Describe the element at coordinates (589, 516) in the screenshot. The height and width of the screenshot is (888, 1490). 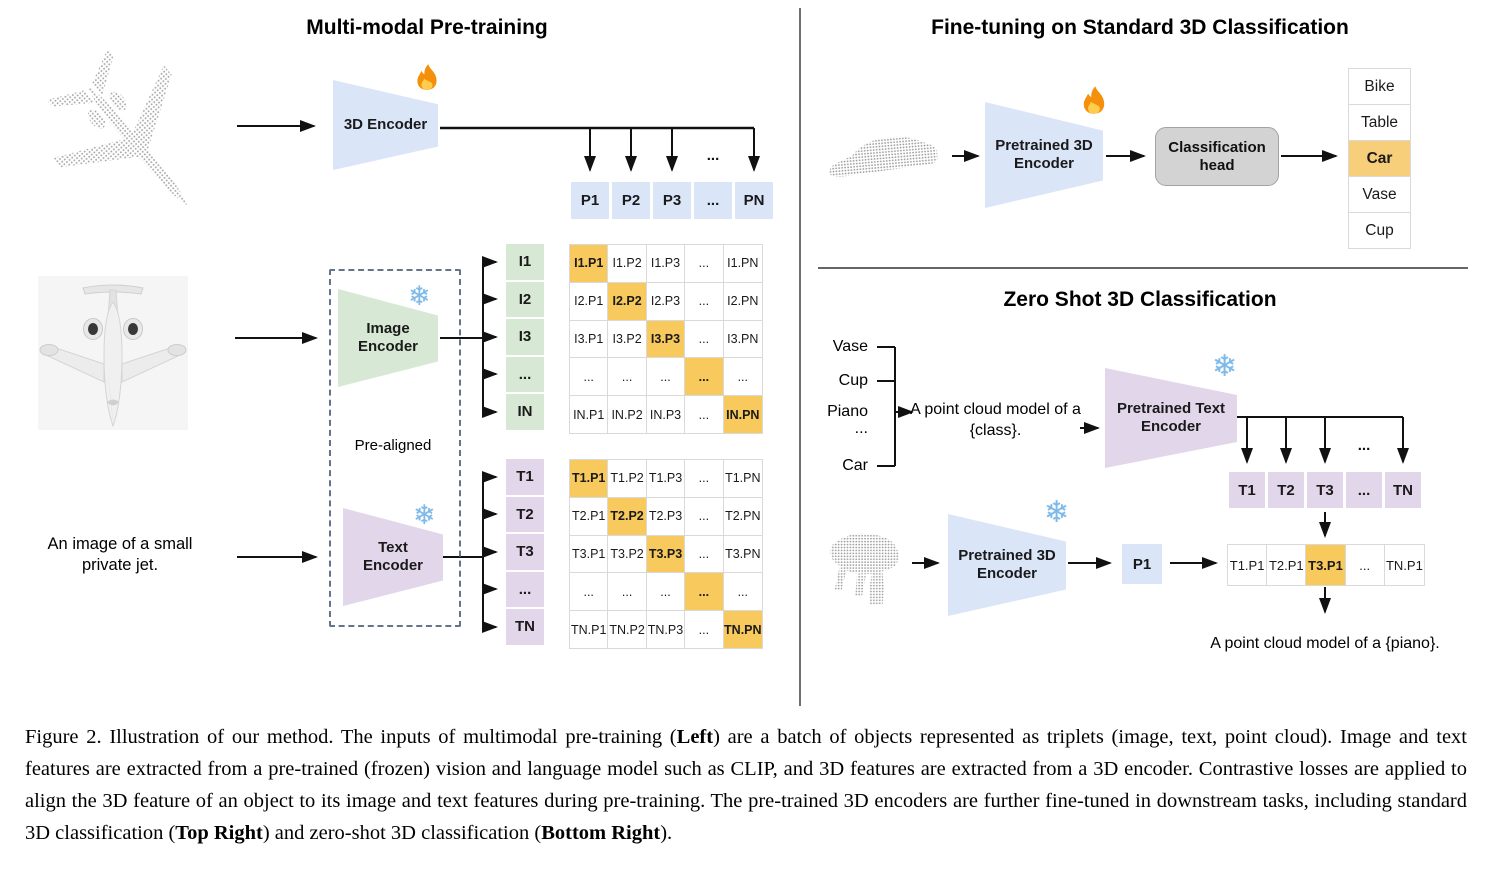
I see `t-matrix-cell: T2.P1` at that location.